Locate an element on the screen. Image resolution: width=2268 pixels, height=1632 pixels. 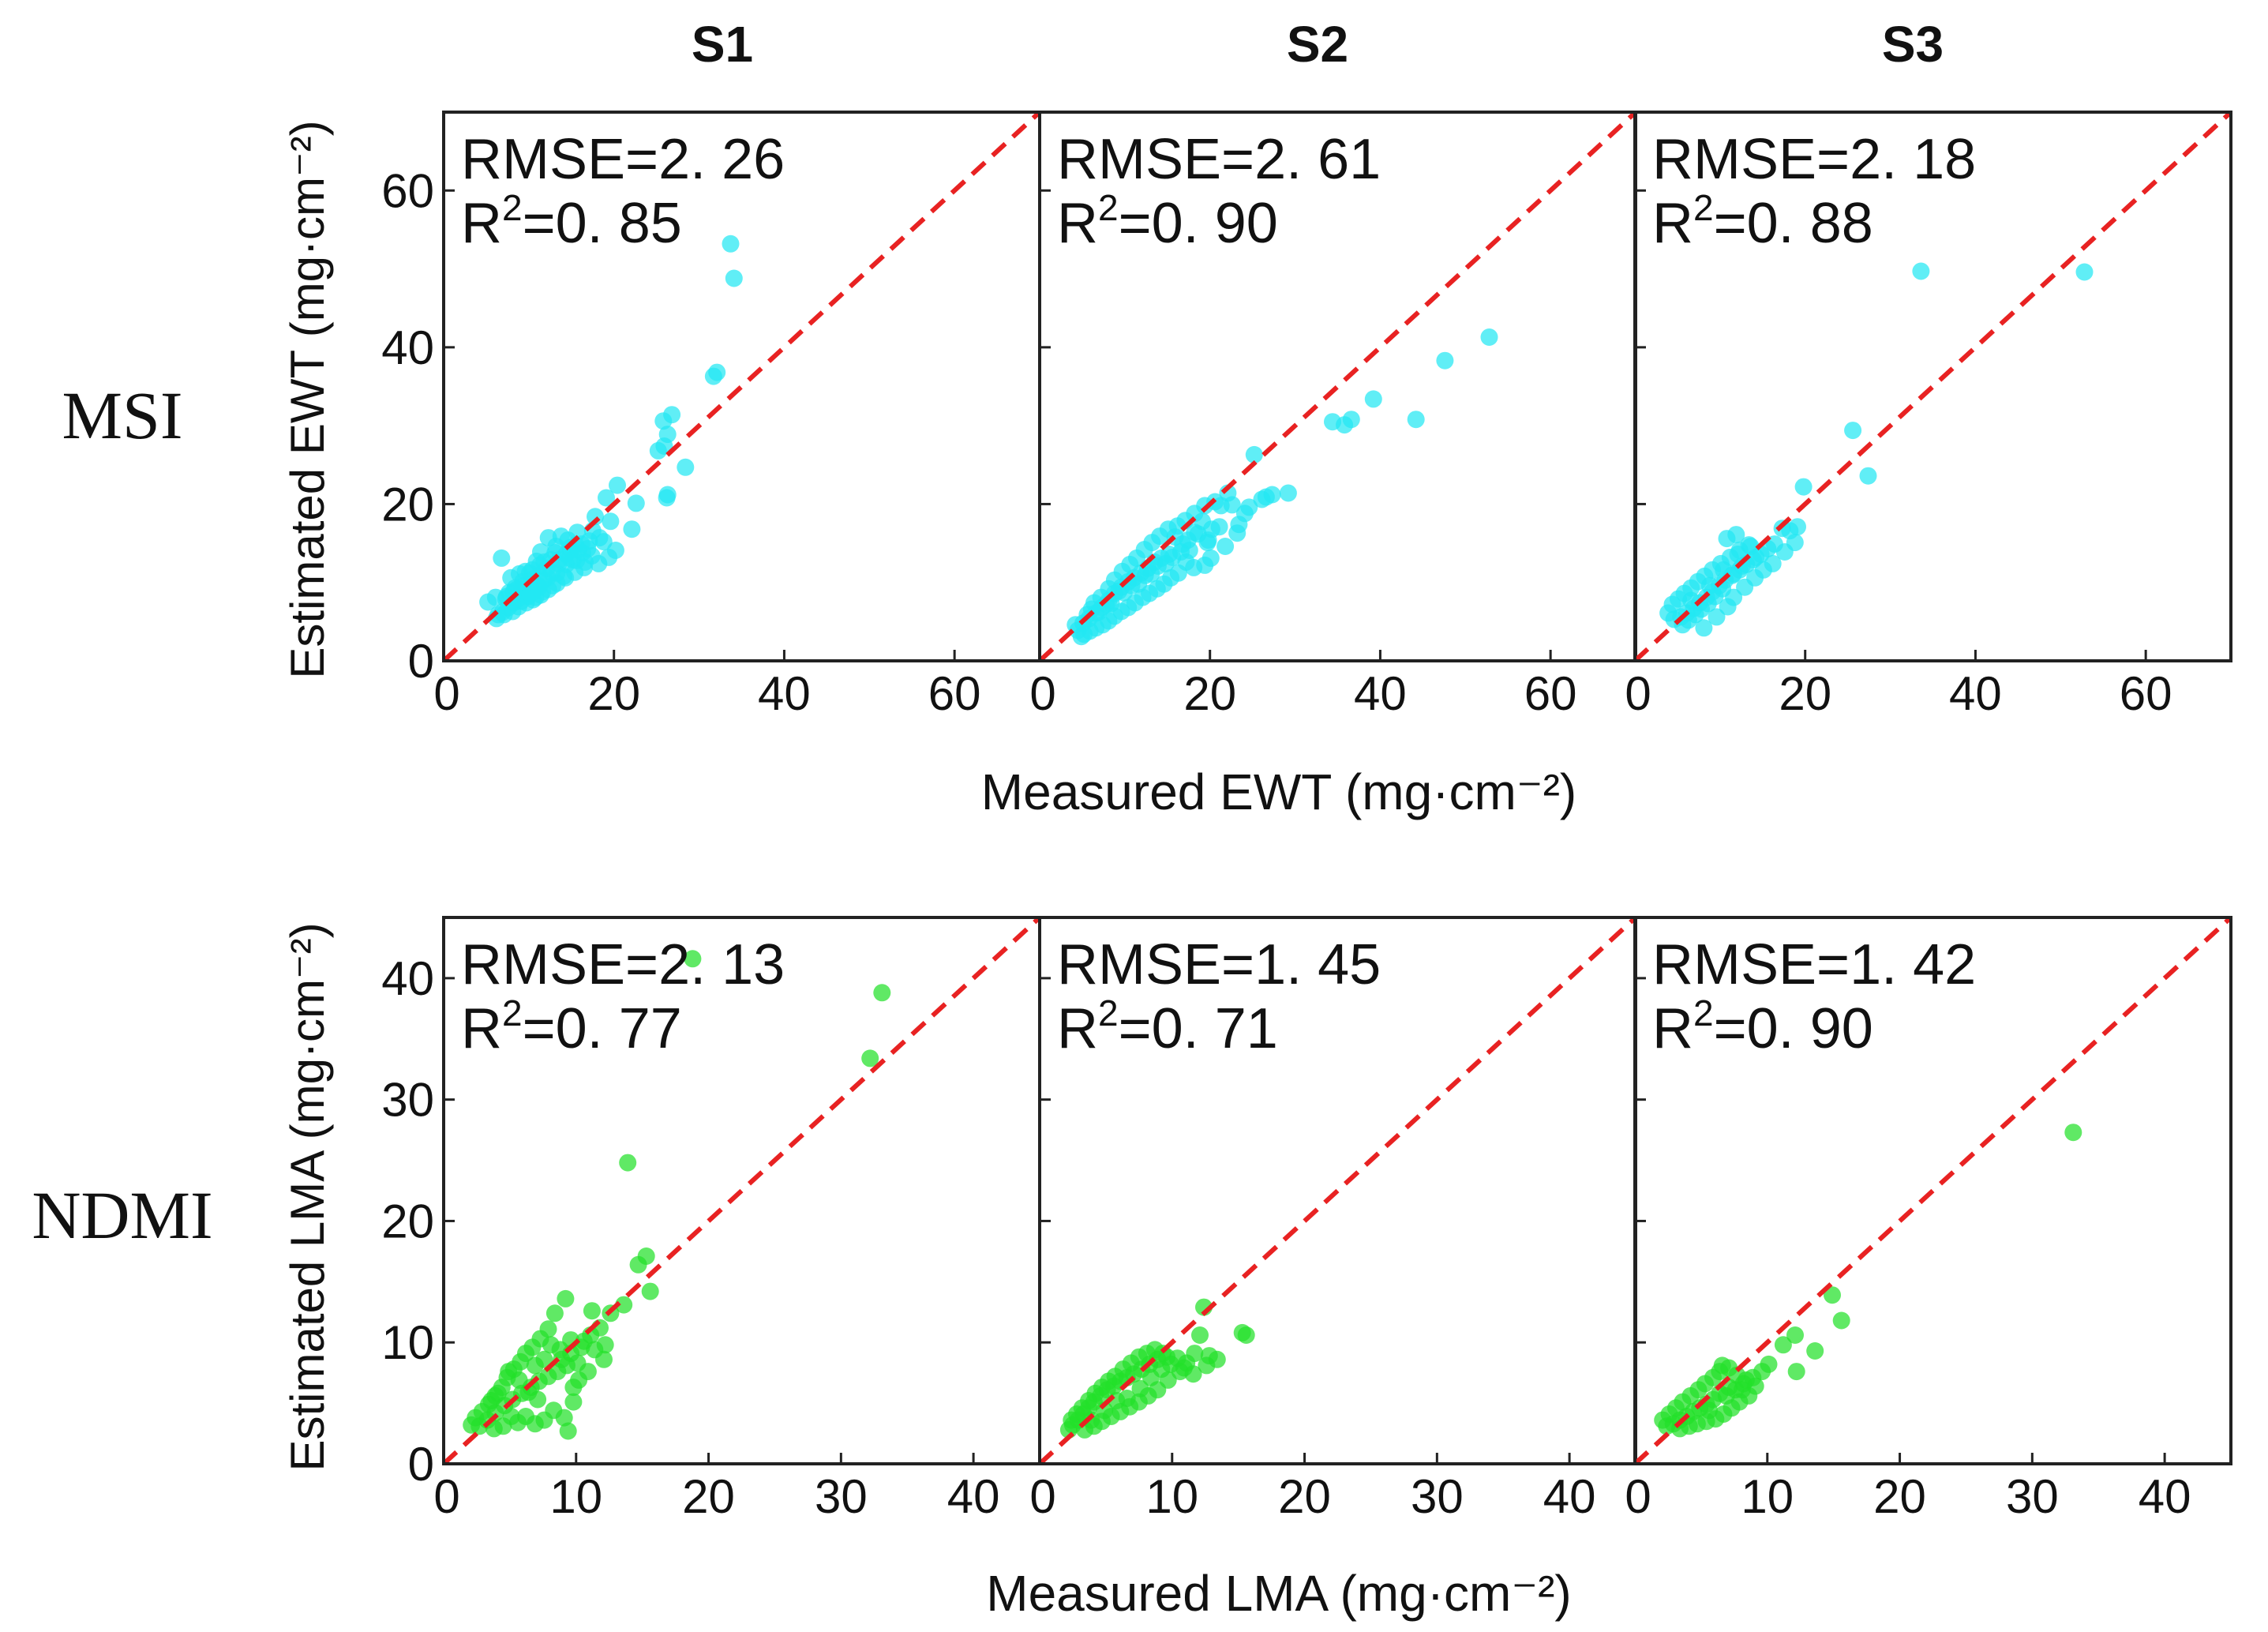
row-label-msi: MSI is located at coordinates (122, 415).